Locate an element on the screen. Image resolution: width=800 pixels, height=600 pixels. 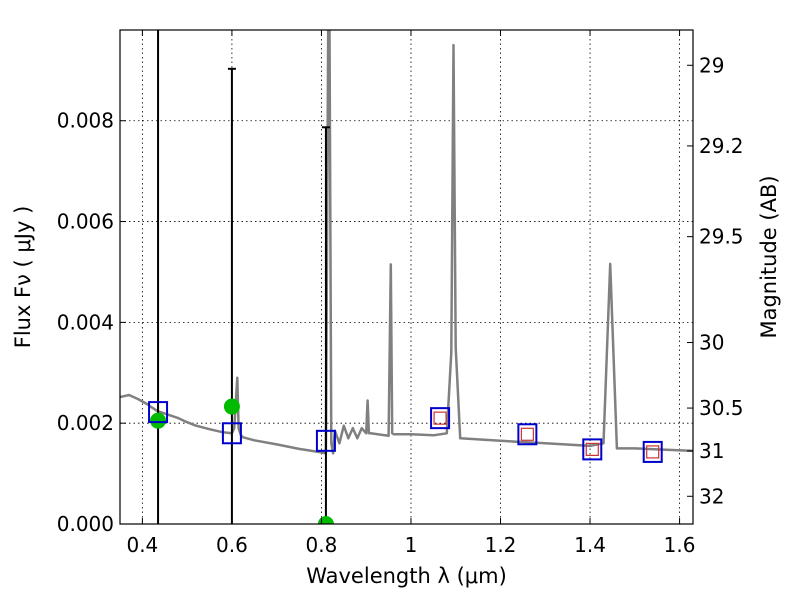
y-tick-label: 0.002 is located at coordinates (85, 423).